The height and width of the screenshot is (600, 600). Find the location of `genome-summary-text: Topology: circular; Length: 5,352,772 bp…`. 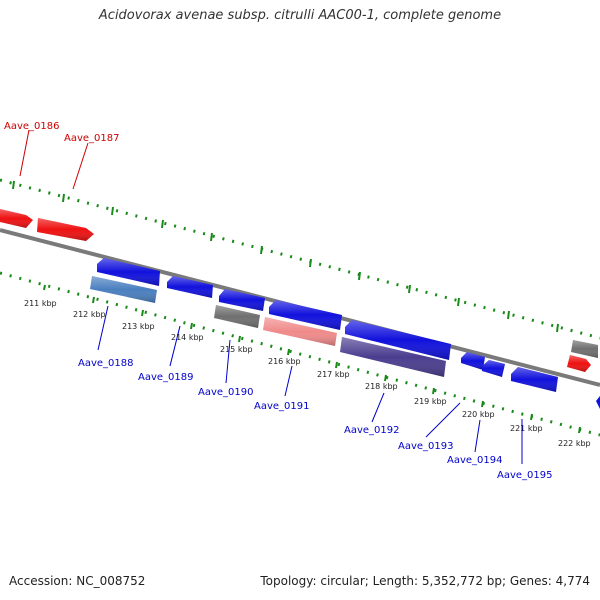

genome-summary-text: Topology: circular; Length: 5,352,772 bp… is located at coordinates (425, 581).